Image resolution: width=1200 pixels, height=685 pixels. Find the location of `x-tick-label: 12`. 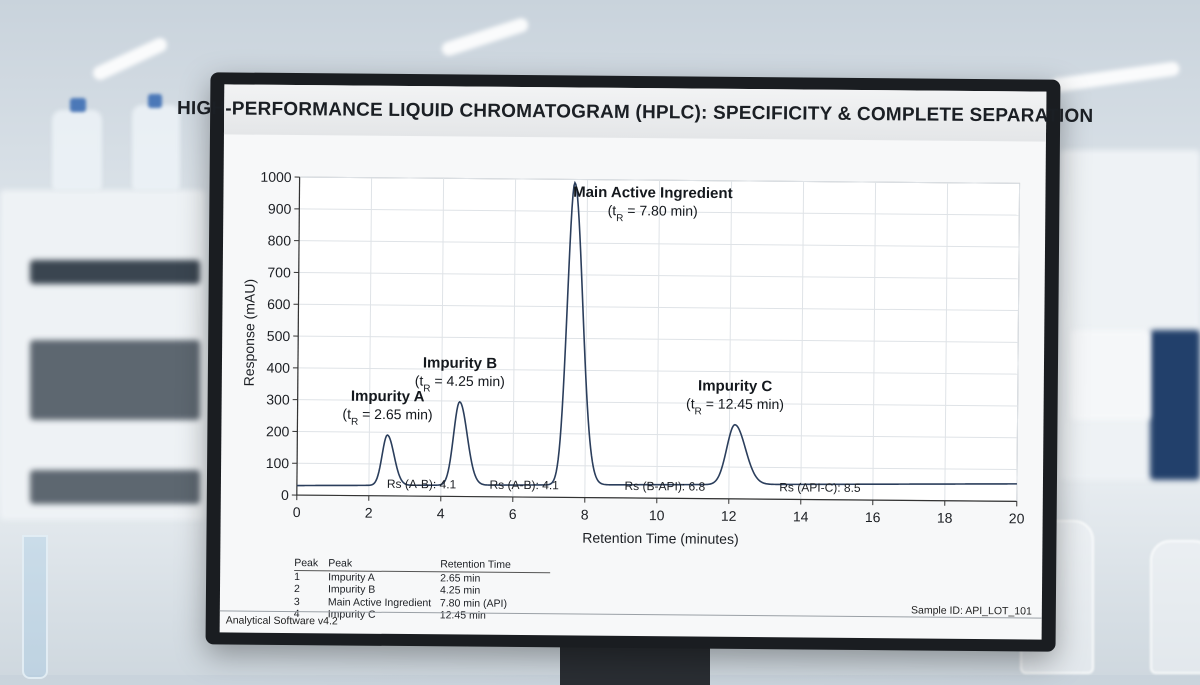

x-tick-label: 12 is located at coordinates (729, 516).